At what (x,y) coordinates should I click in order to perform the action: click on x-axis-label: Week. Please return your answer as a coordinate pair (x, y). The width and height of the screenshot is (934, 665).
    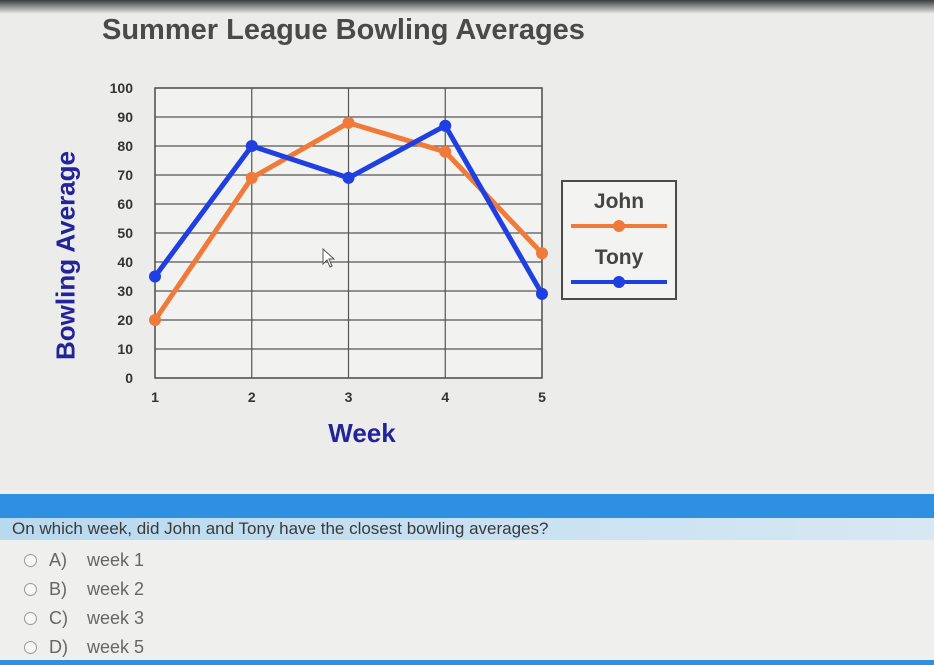
    Looking at the image, I should click on (362, 433).